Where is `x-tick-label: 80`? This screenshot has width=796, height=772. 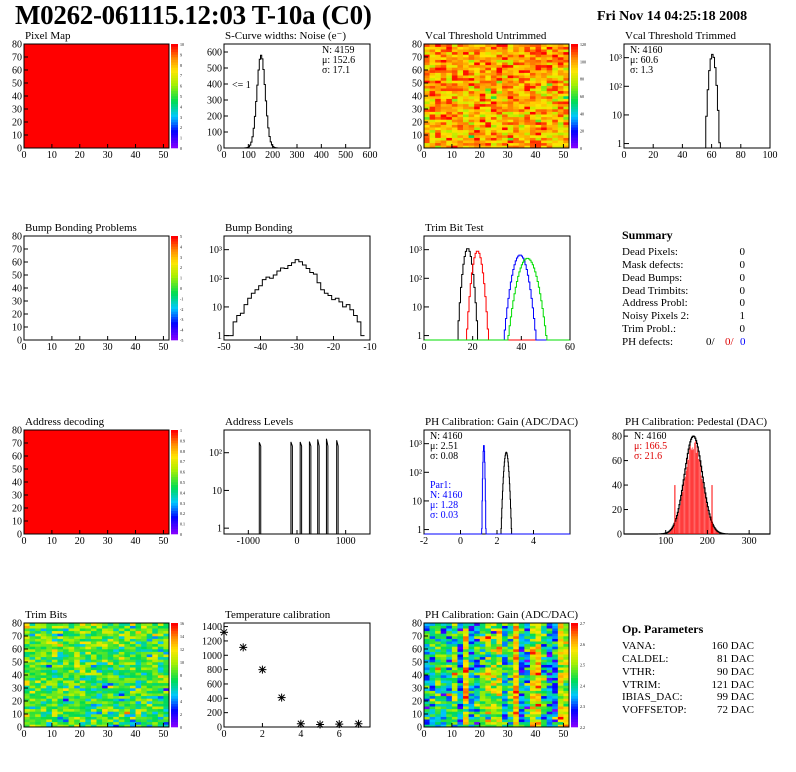
x-tick-label: 80 is located at coordinates (741, 155).